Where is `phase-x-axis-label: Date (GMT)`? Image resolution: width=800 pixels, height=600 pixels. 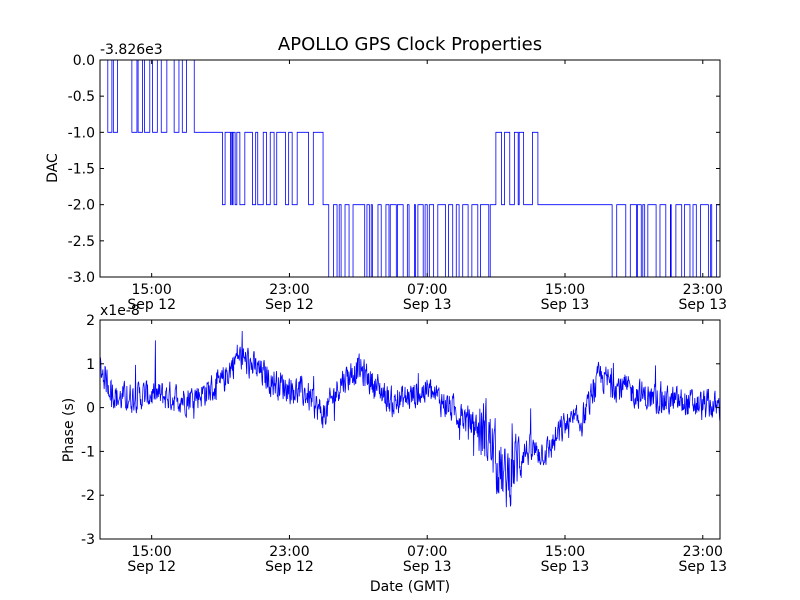
phase-x-axis-label: Date (GMT) is located at coordinates (410, 587).